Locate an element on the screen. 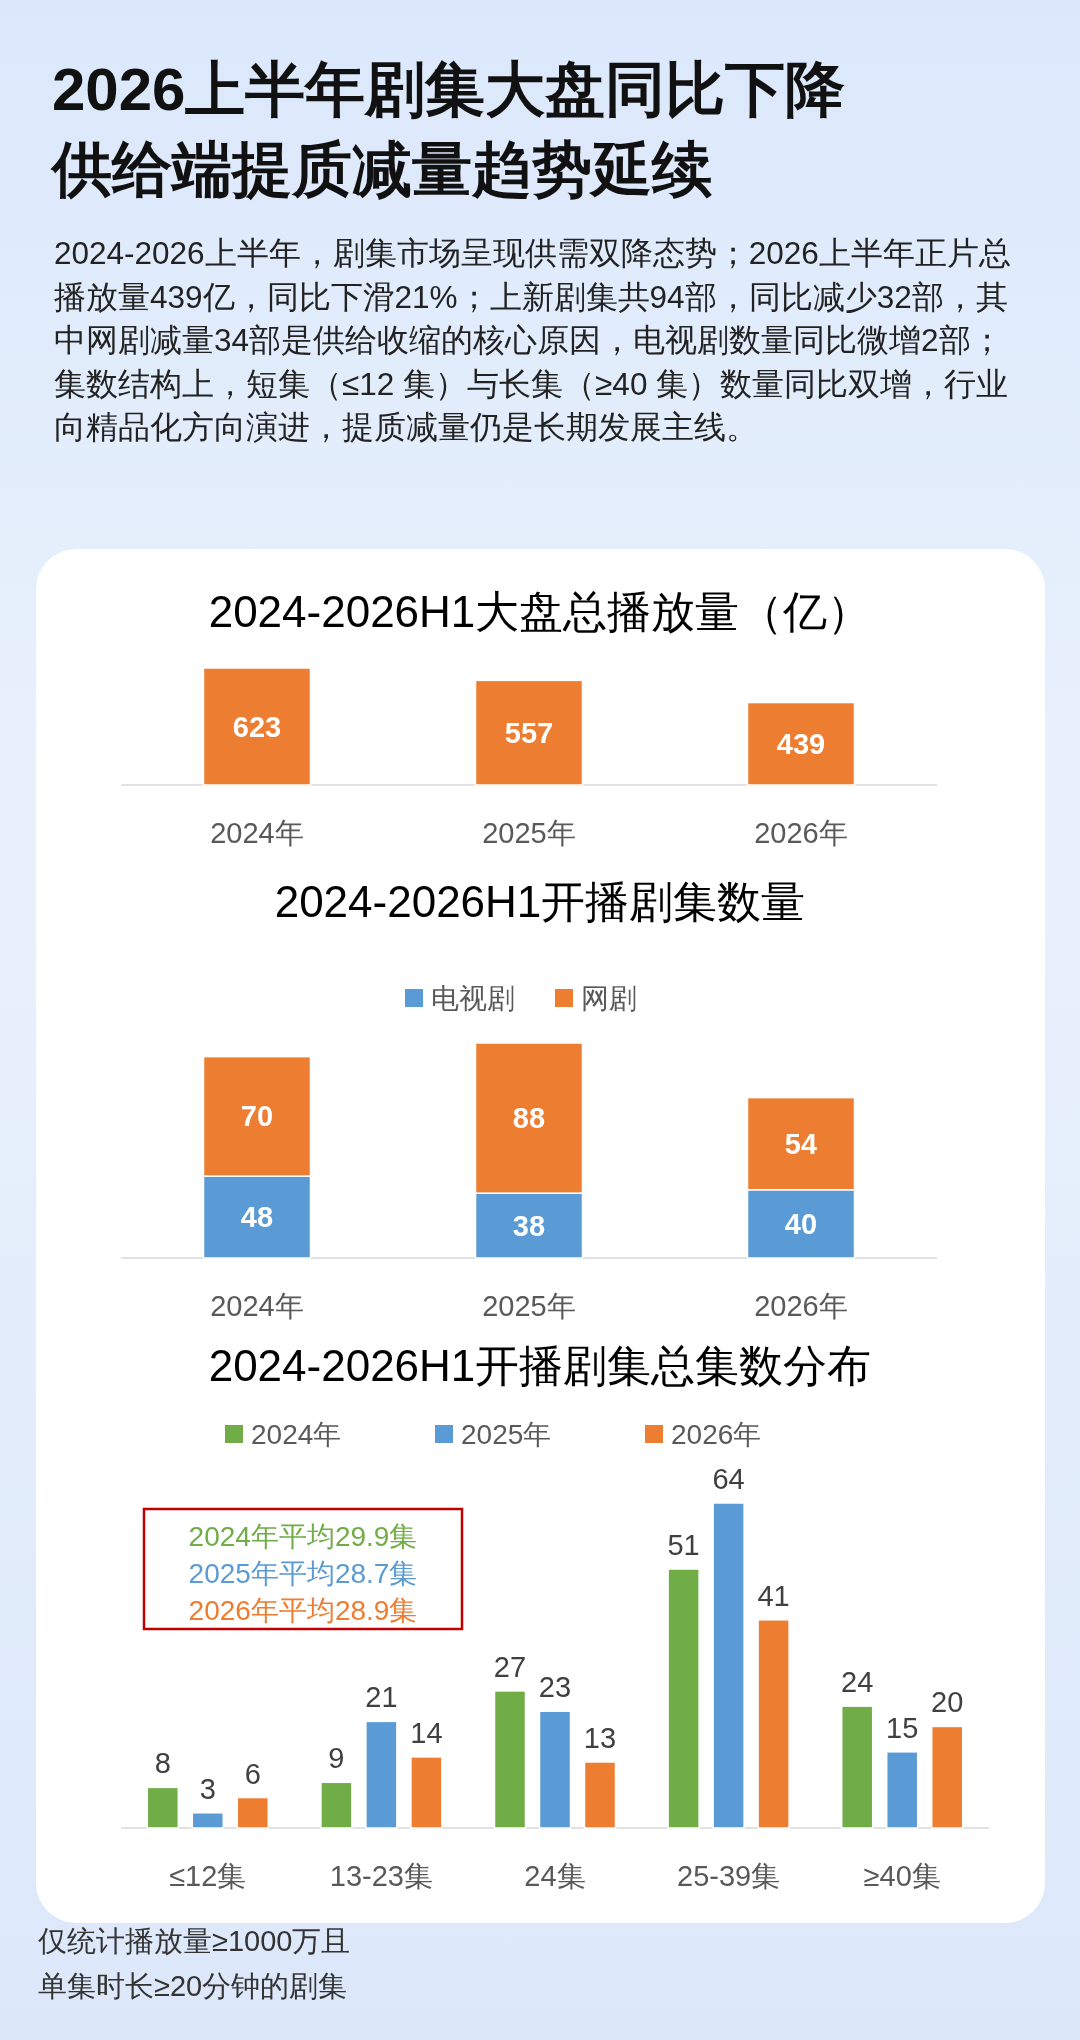  data-label: 20 is located at coordinates (947, 1702).